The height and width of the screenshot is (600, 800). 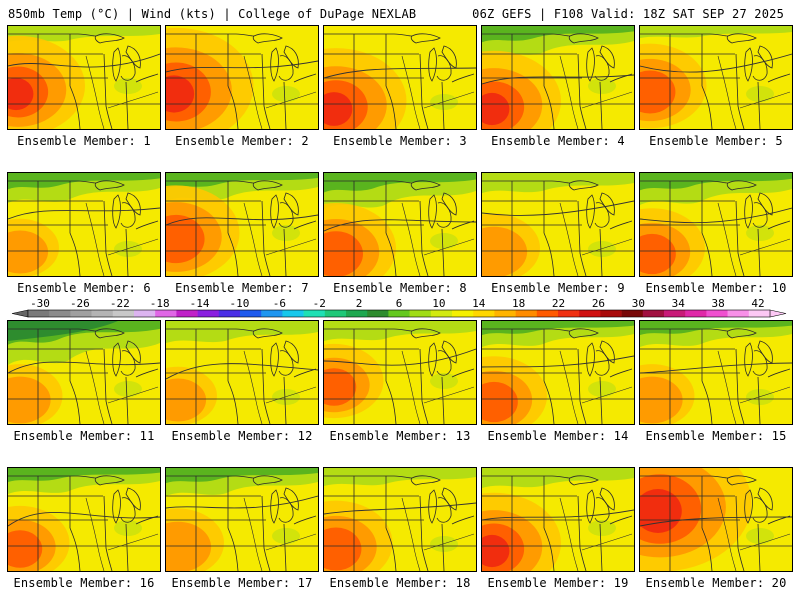 I want to click on ensemble-member-label: Ensemble Member: 13, so click(x=400, y=436).